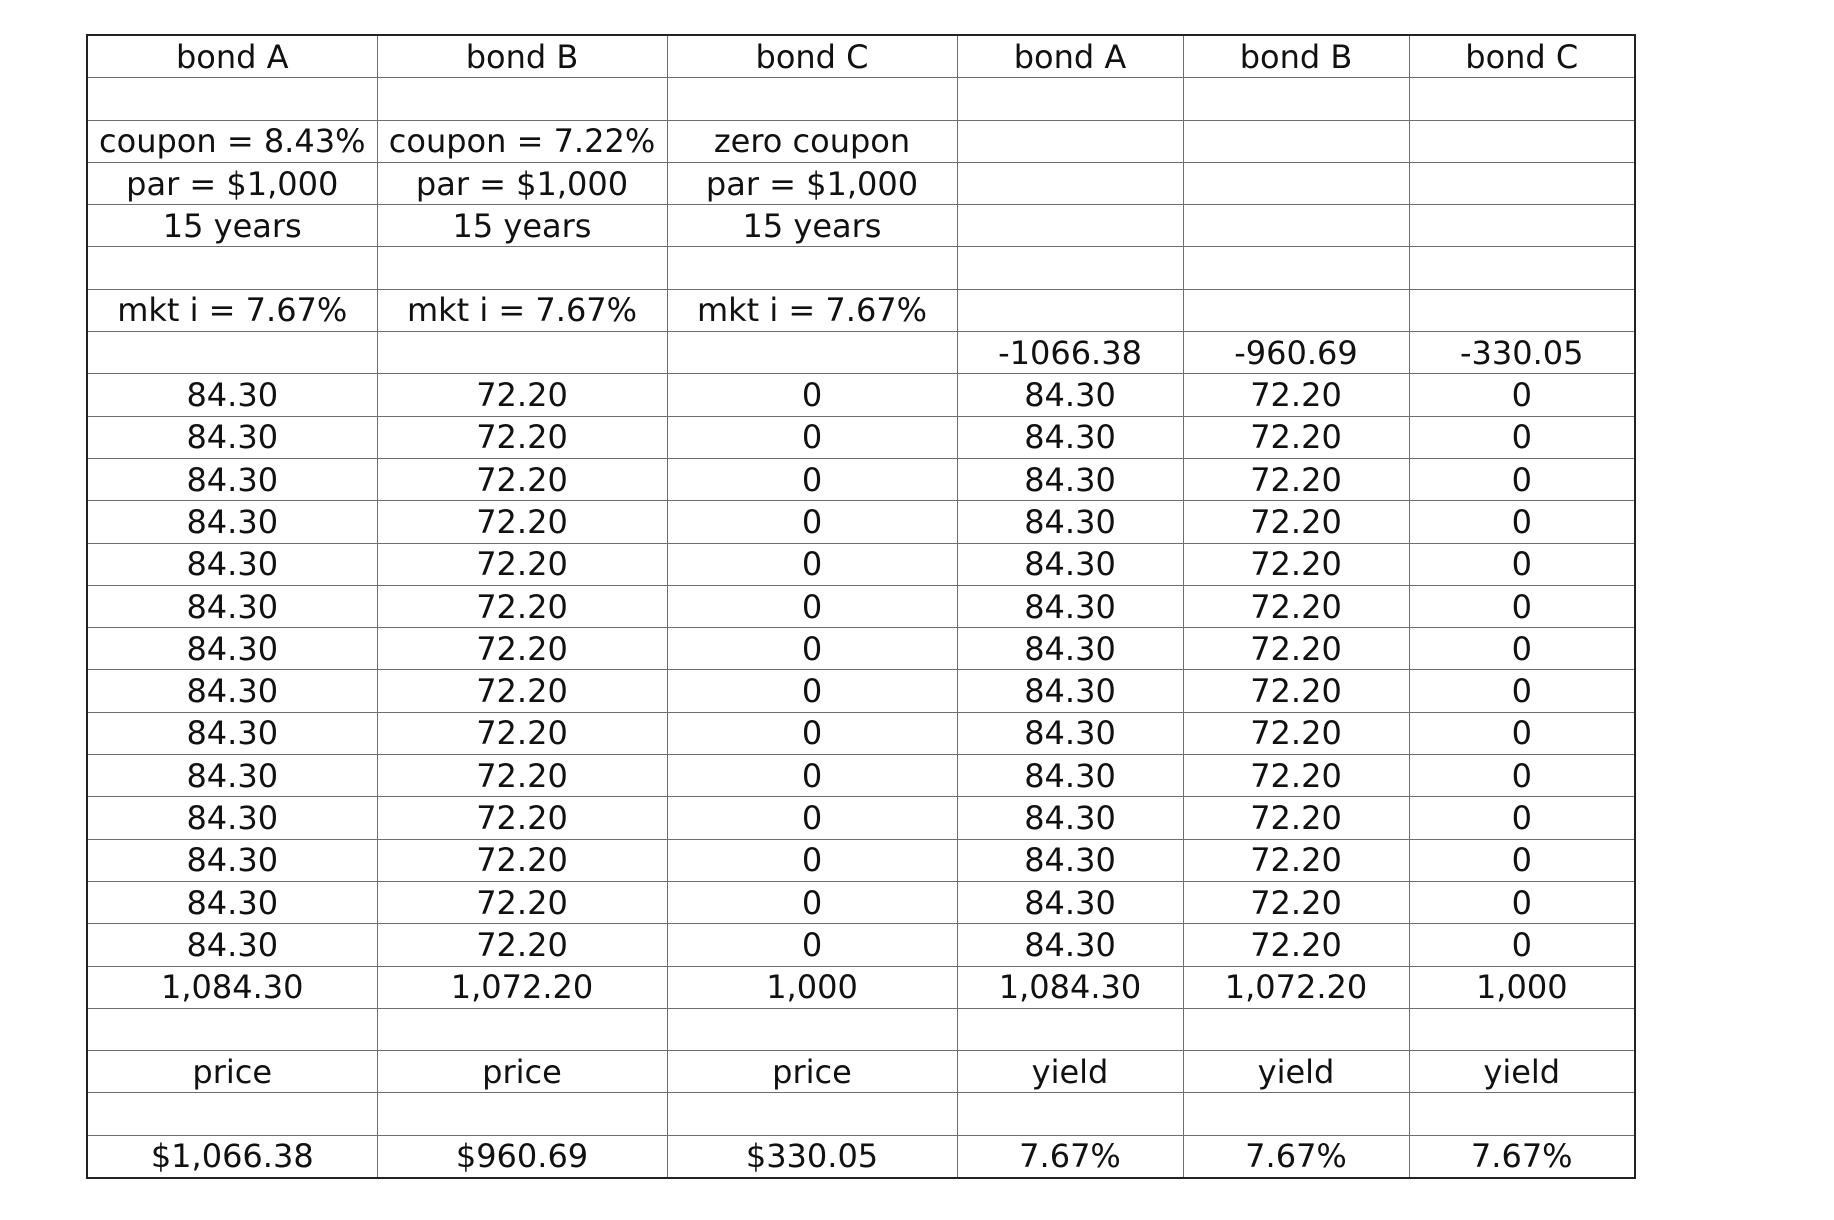  What do you see at coordinates (812, 987) in the screenshot?
I see `table-cell: 1,000` at bounding box center [812, 987].